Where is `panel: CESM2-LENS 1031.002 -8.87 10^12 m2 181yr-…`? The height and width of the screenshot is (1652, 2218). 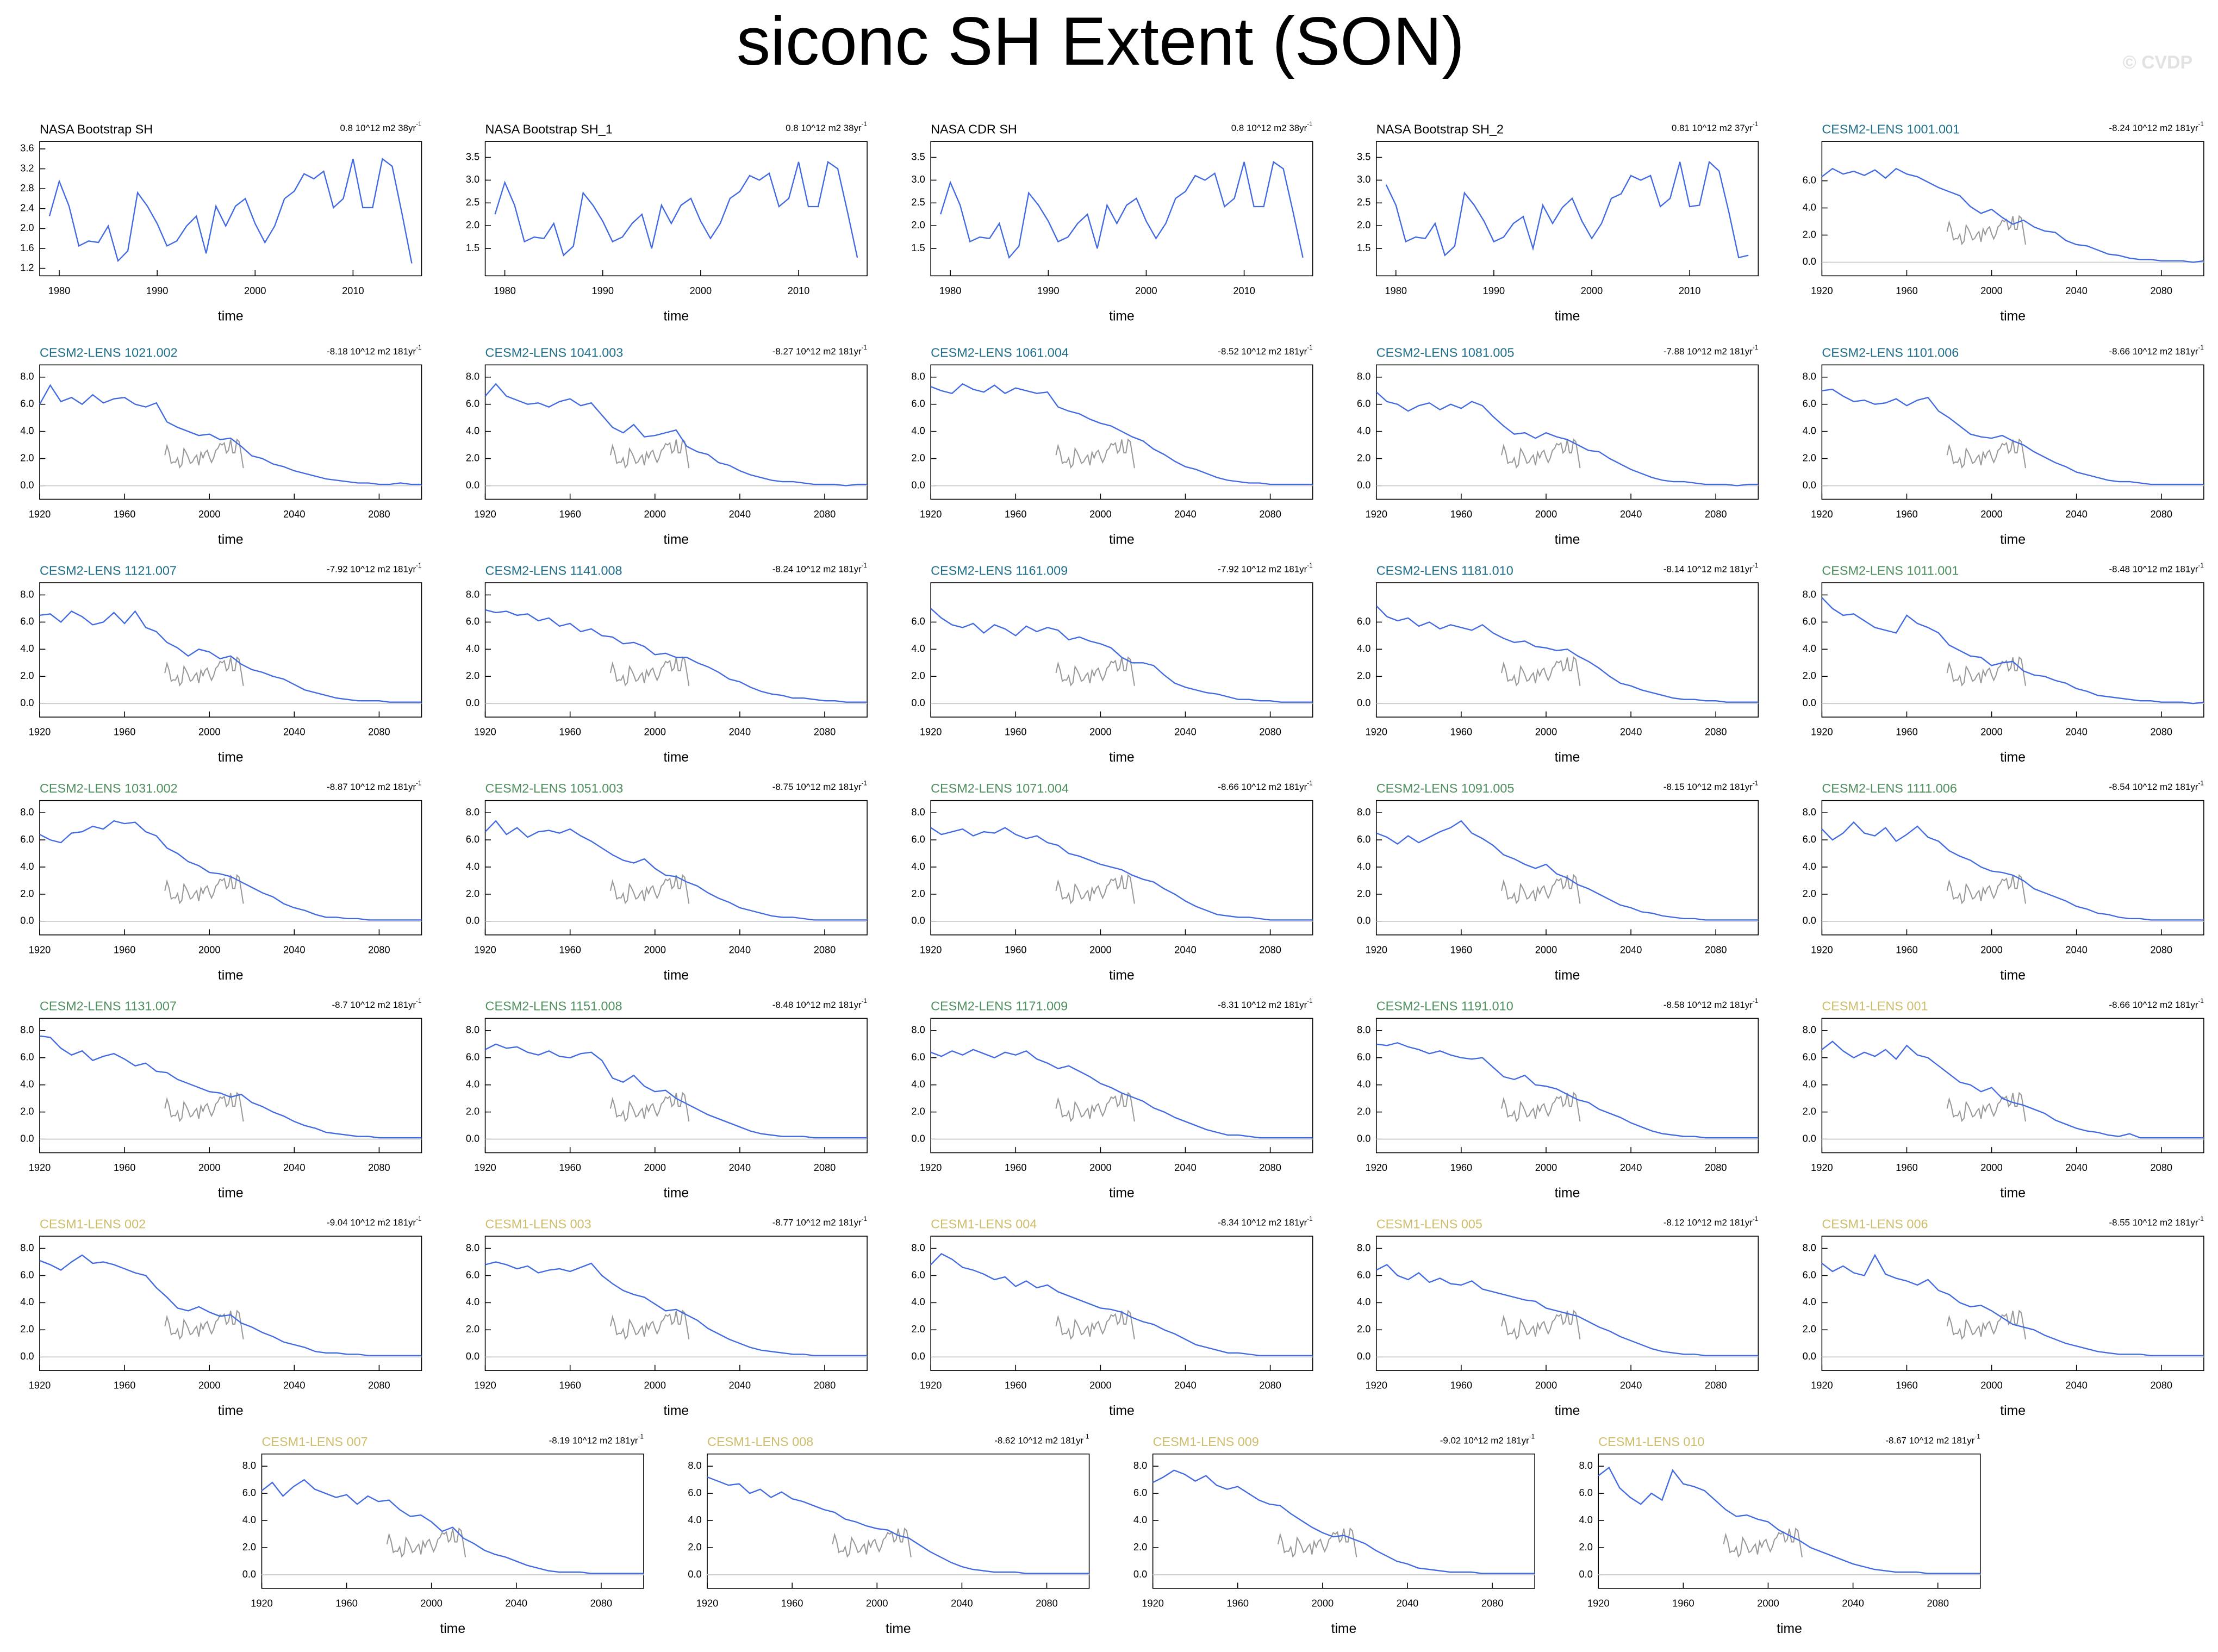 panel: CESM2-LENS 1031.002 -8.87 10^12 m2 181yr-… is located at coordinates (221, 881).